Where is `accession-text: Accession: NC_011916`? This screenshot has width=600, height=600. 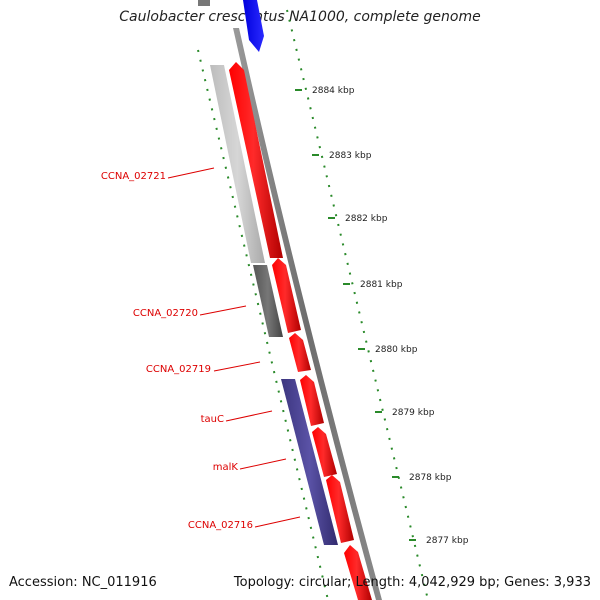
accession-text: Accession: NC_011916 is located at coordinates (83, 582).